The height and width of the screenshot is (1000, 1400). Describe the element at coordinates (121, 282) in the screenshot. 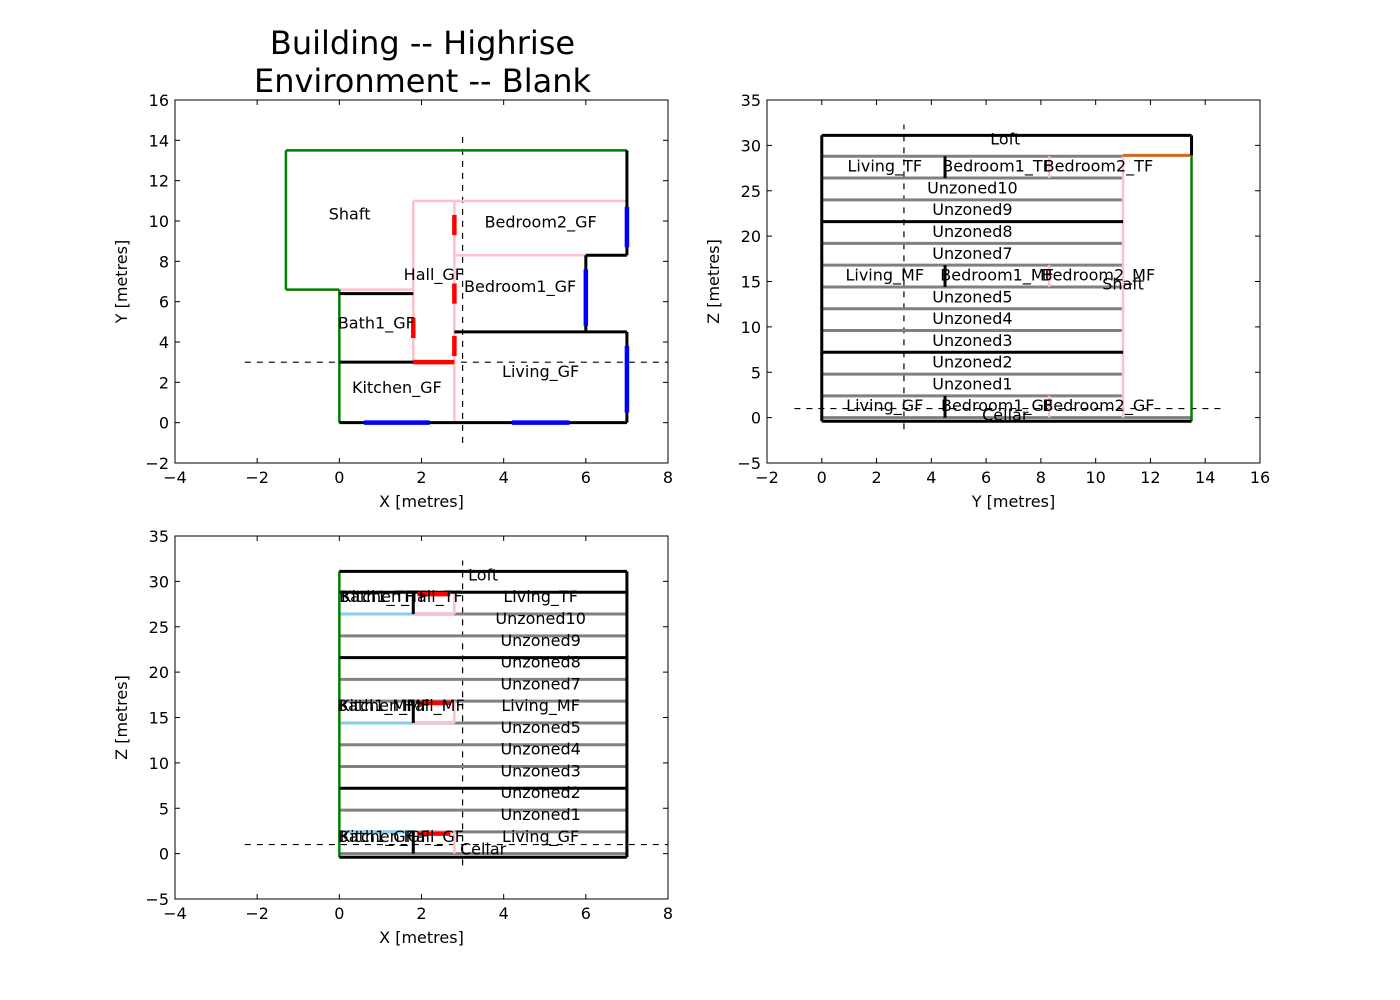

I see `y-axis-label: Y [metres]` at that location.